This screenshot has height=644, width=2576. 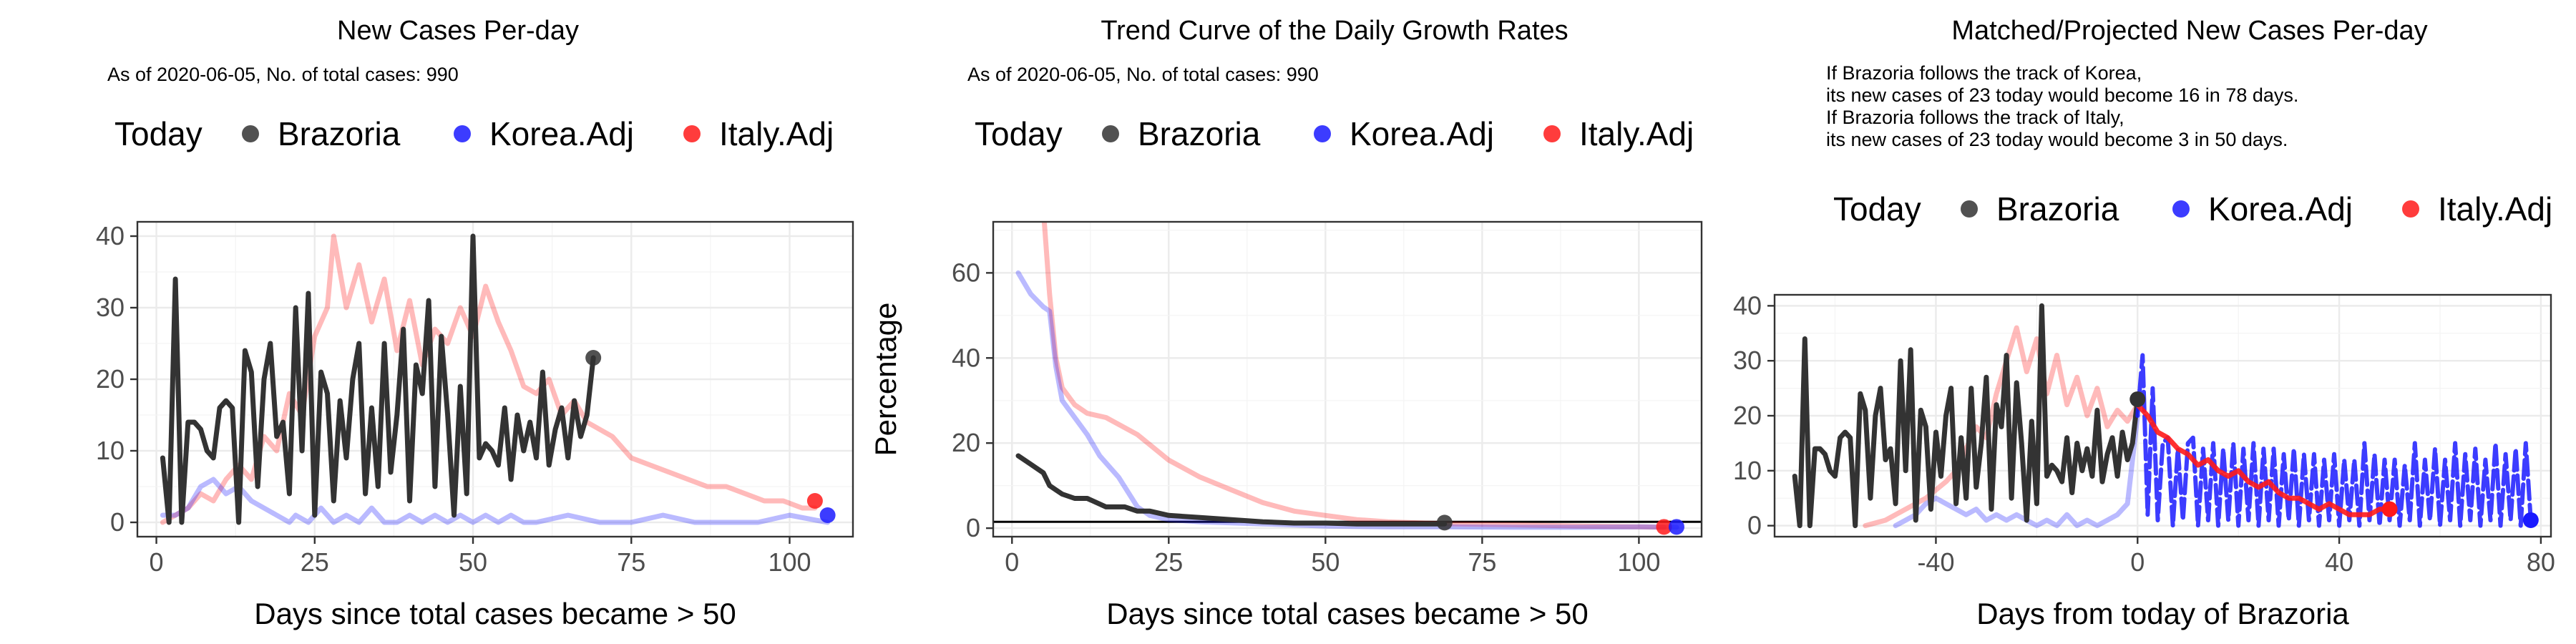 What do you see at coordinates (885, 380) in the screenshot?
I see `y-axis-title: Percentage` at bounding box center [885, 380].